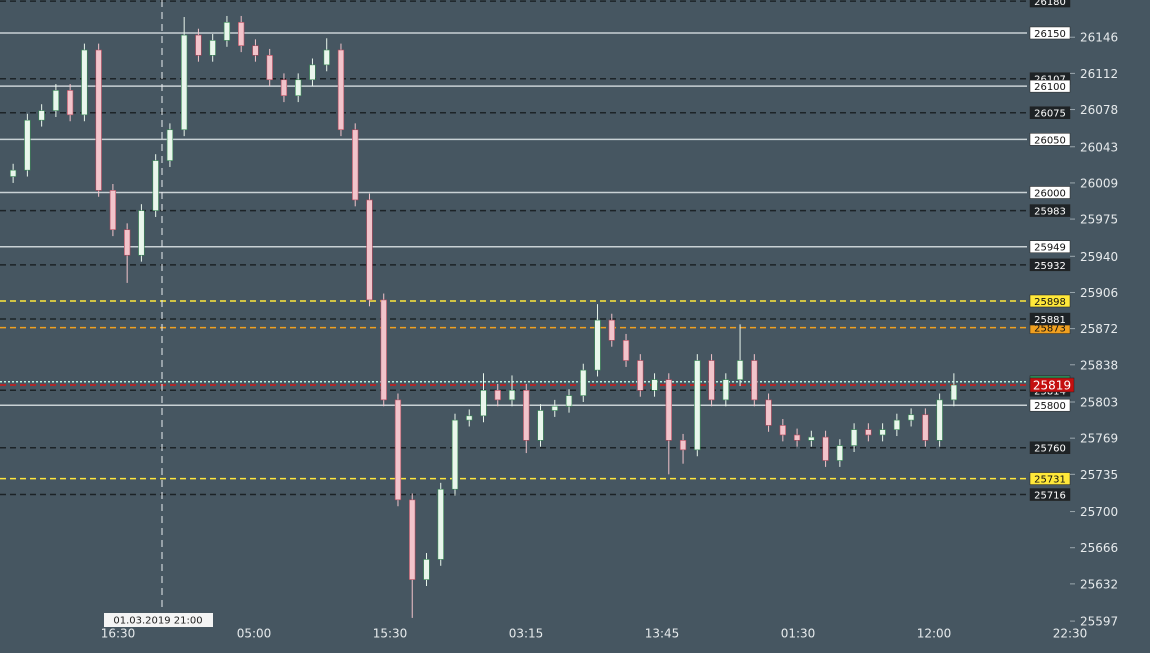  What do you see at coordinates (254, 634) in the screenshot?
I see `x-tick-label: 05:00` at bounding box center [254, 634].